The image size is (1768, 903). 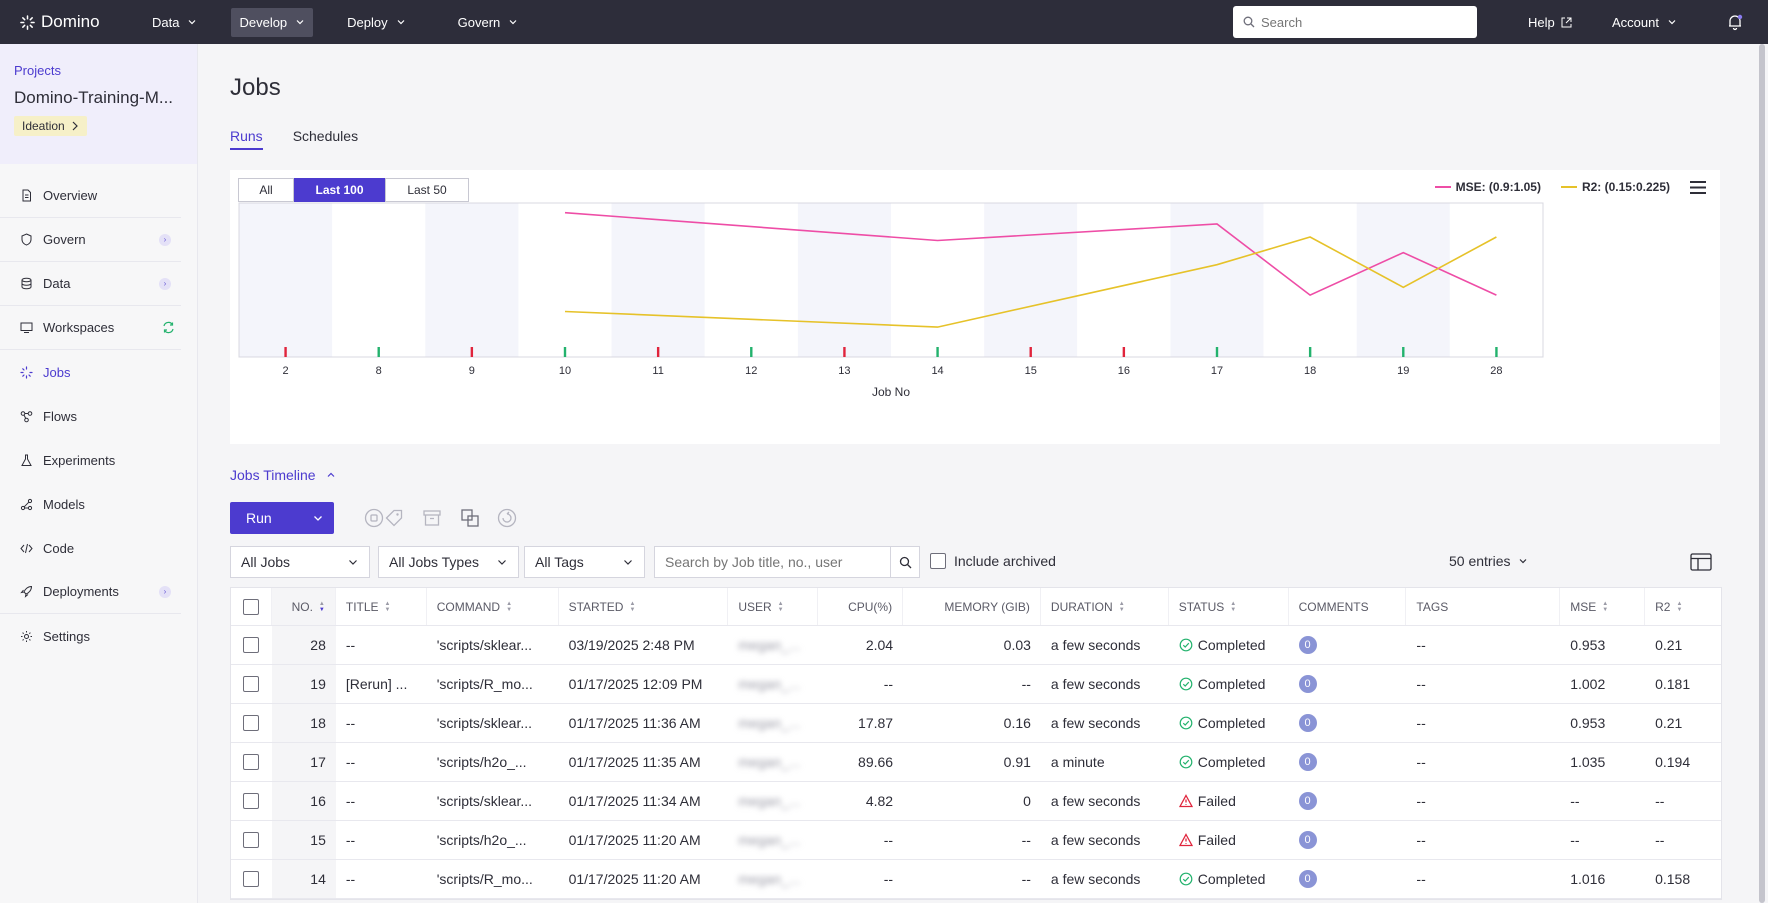 What do you see at coordinates (300, 562) in the screenshot?
I see `job-filter-dropdown: All Jobs` at bounding box center [300, 562].